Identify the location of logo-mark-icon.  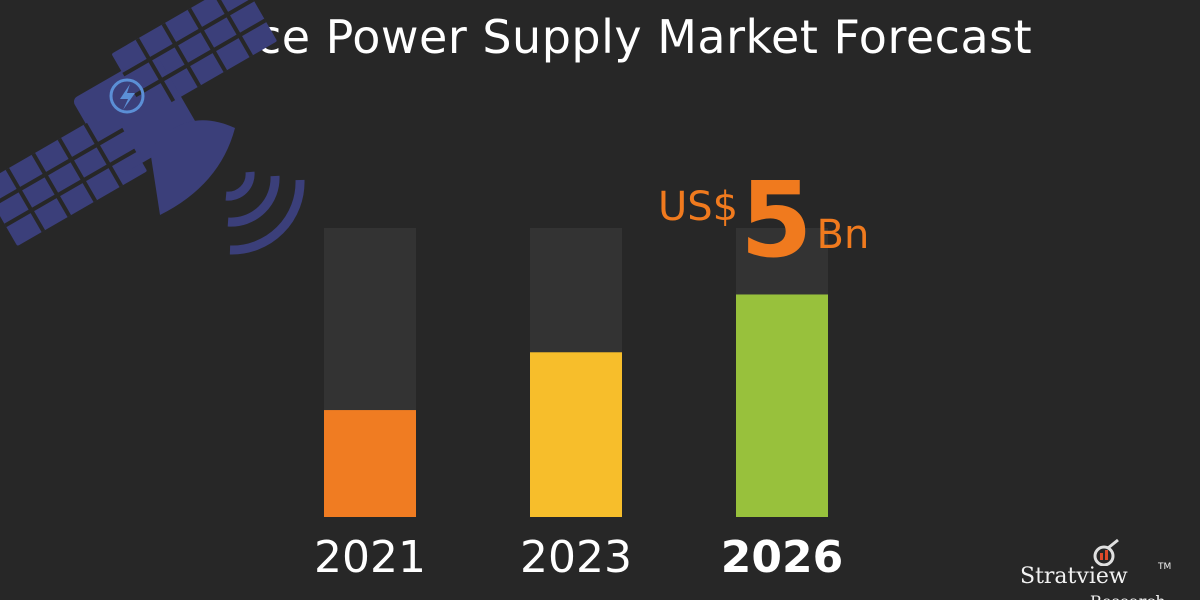
(1106, 552).